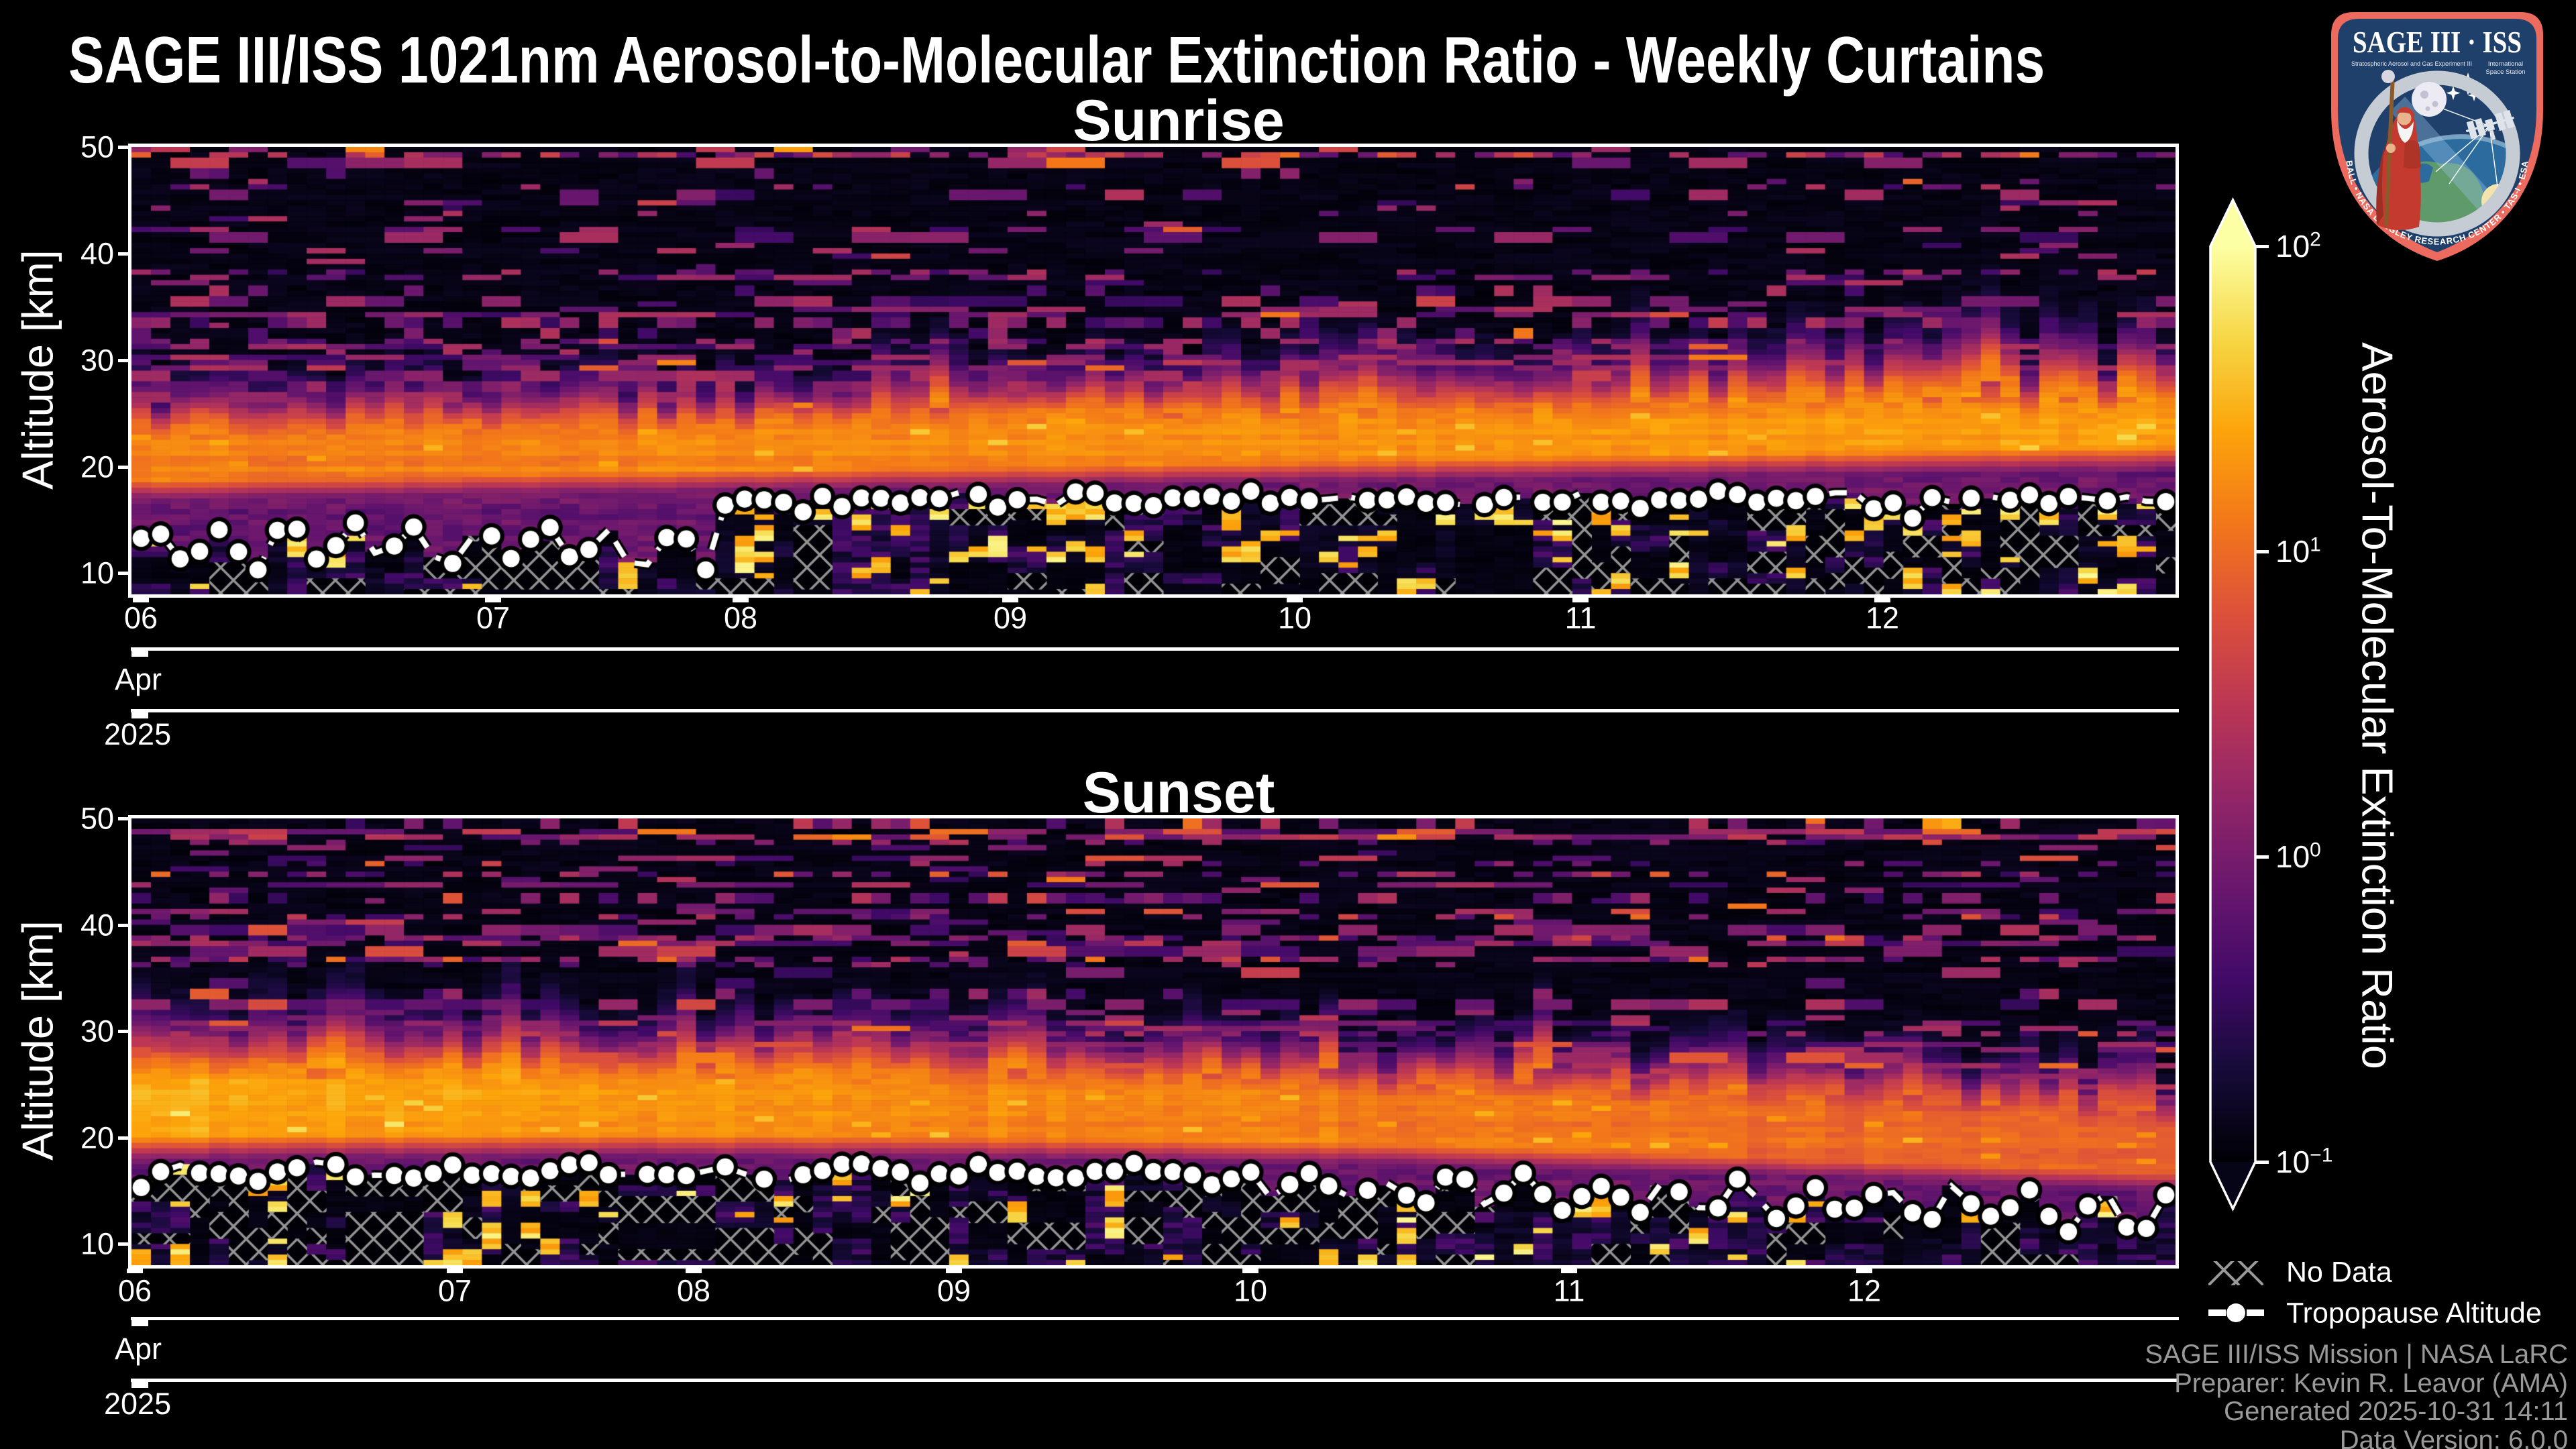 The height and width of the screenshot is (1449, 2576). Describe the element at coordinates (2505, 64) in the screenshot. I see `svg-text: International` at that location.